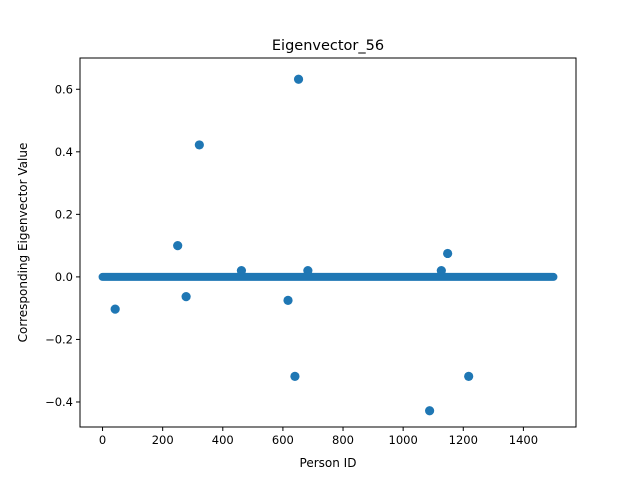  Describe the element at coordinates (328, 463) in the screenshot. I see `x-axis-label: Person ID` at that location.